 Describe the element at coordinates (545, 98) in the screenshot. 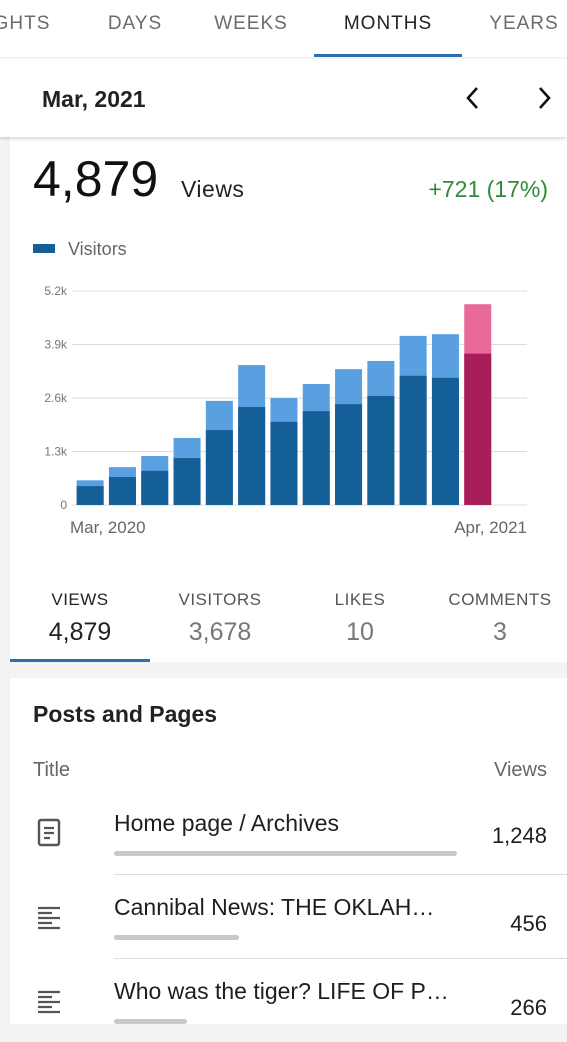

I see `next-button` at that location.